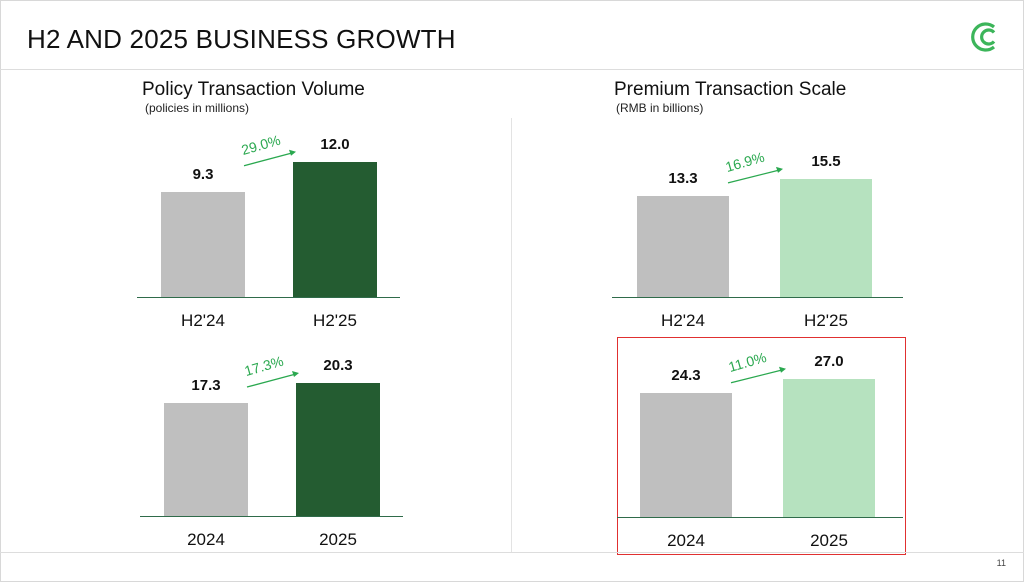 The width and height of the screenshot is (1024, 582). What do you see at coordinates (203, 175) in the screenshot?
I see `value-label: 9.3` at bounding box center [203, 175].